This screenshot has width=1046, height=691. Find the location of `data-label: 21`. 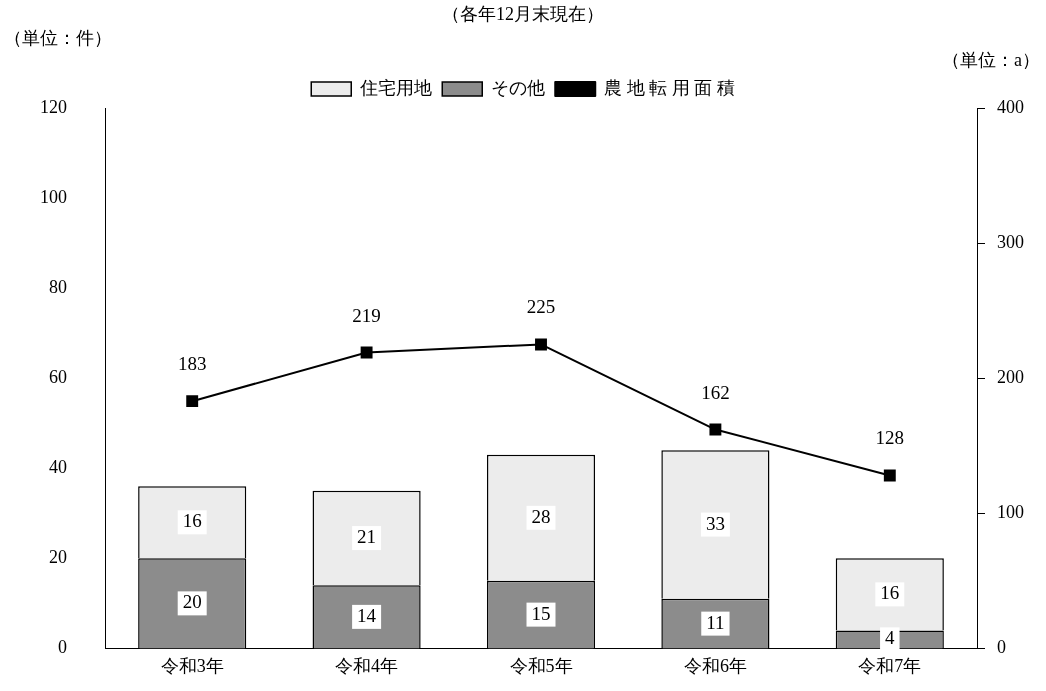

data-label: 21 is located at coordinates (367, 537).